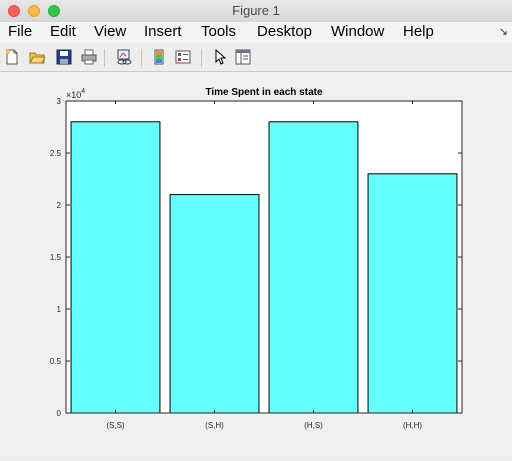  I want to click on figure-toolbar, so click(256, 57).